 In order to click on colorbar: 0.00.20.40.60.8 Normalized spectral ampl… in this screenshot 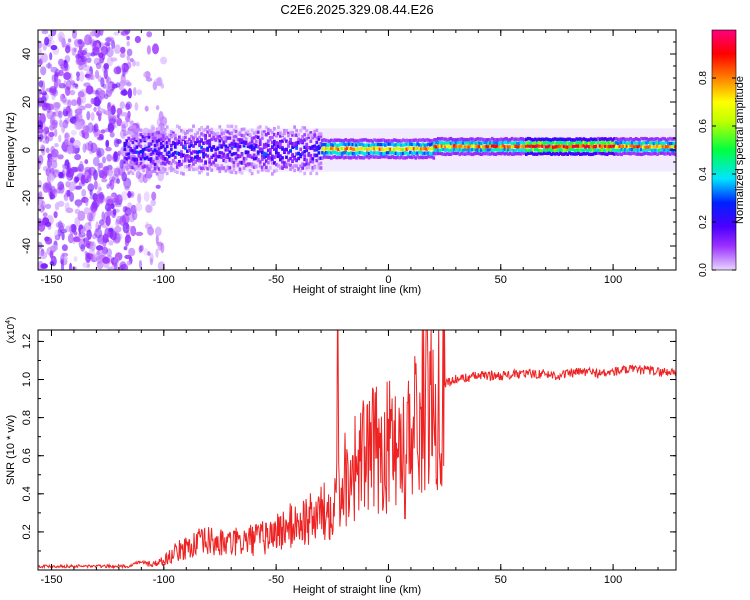, I will do `click(722, 153)`.